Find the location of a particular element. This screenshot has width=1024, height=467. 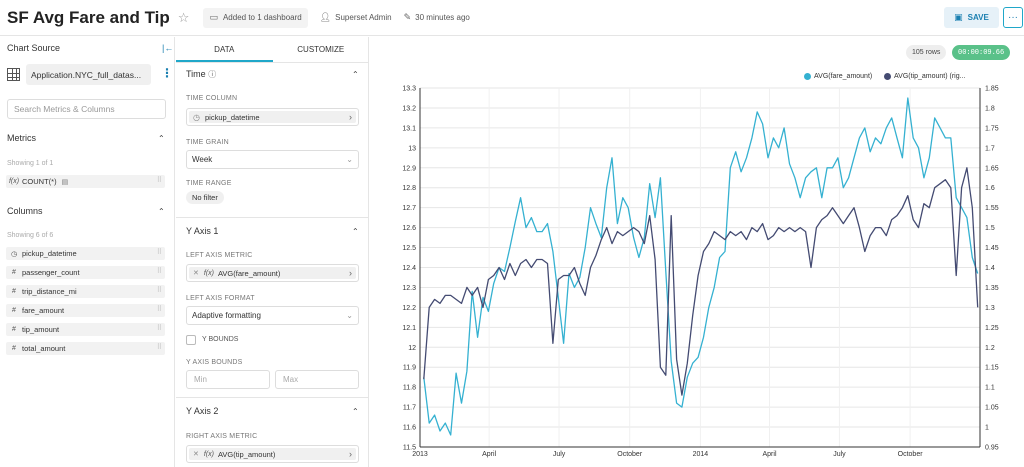

dashboards-pill: ▭ Added to 1 dashboard is located at coordinates (255, 17).